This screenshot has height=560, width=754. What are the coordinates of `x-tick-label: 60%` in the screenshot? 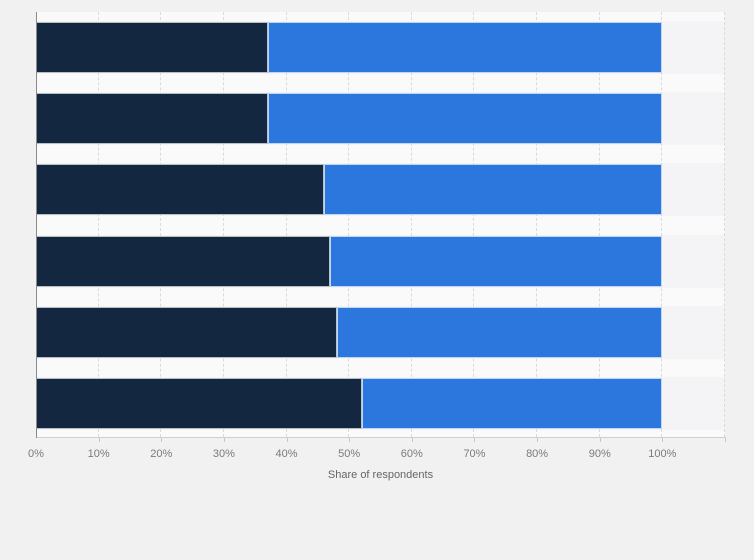 It's located at (411, 454).